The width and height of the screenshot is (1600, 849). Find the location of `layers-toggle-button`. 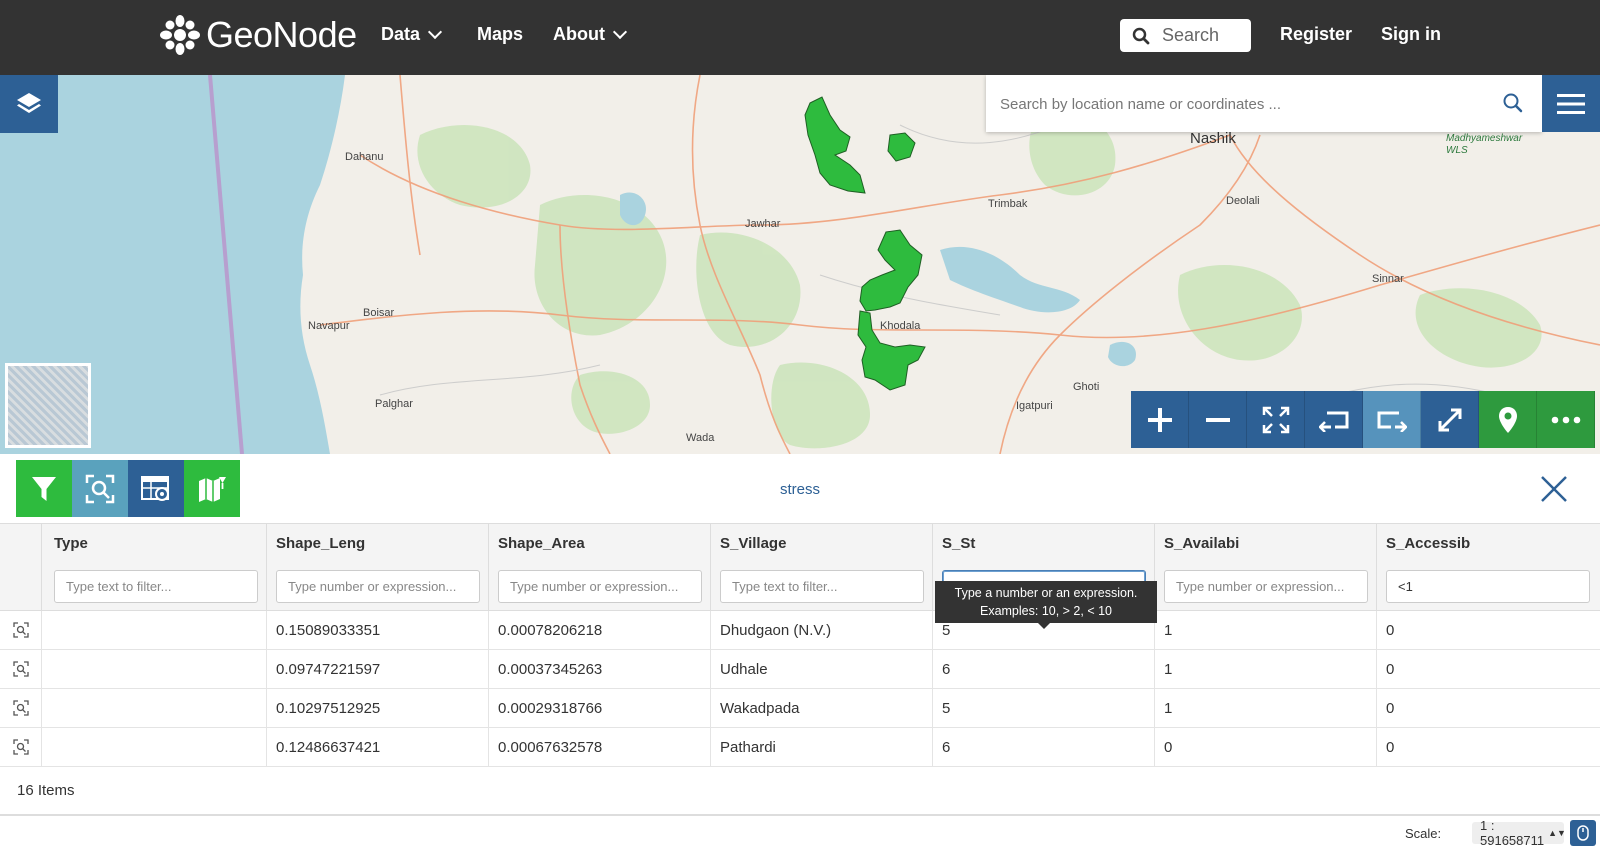

layers-toggle-button is located at coordinates (29, 104).